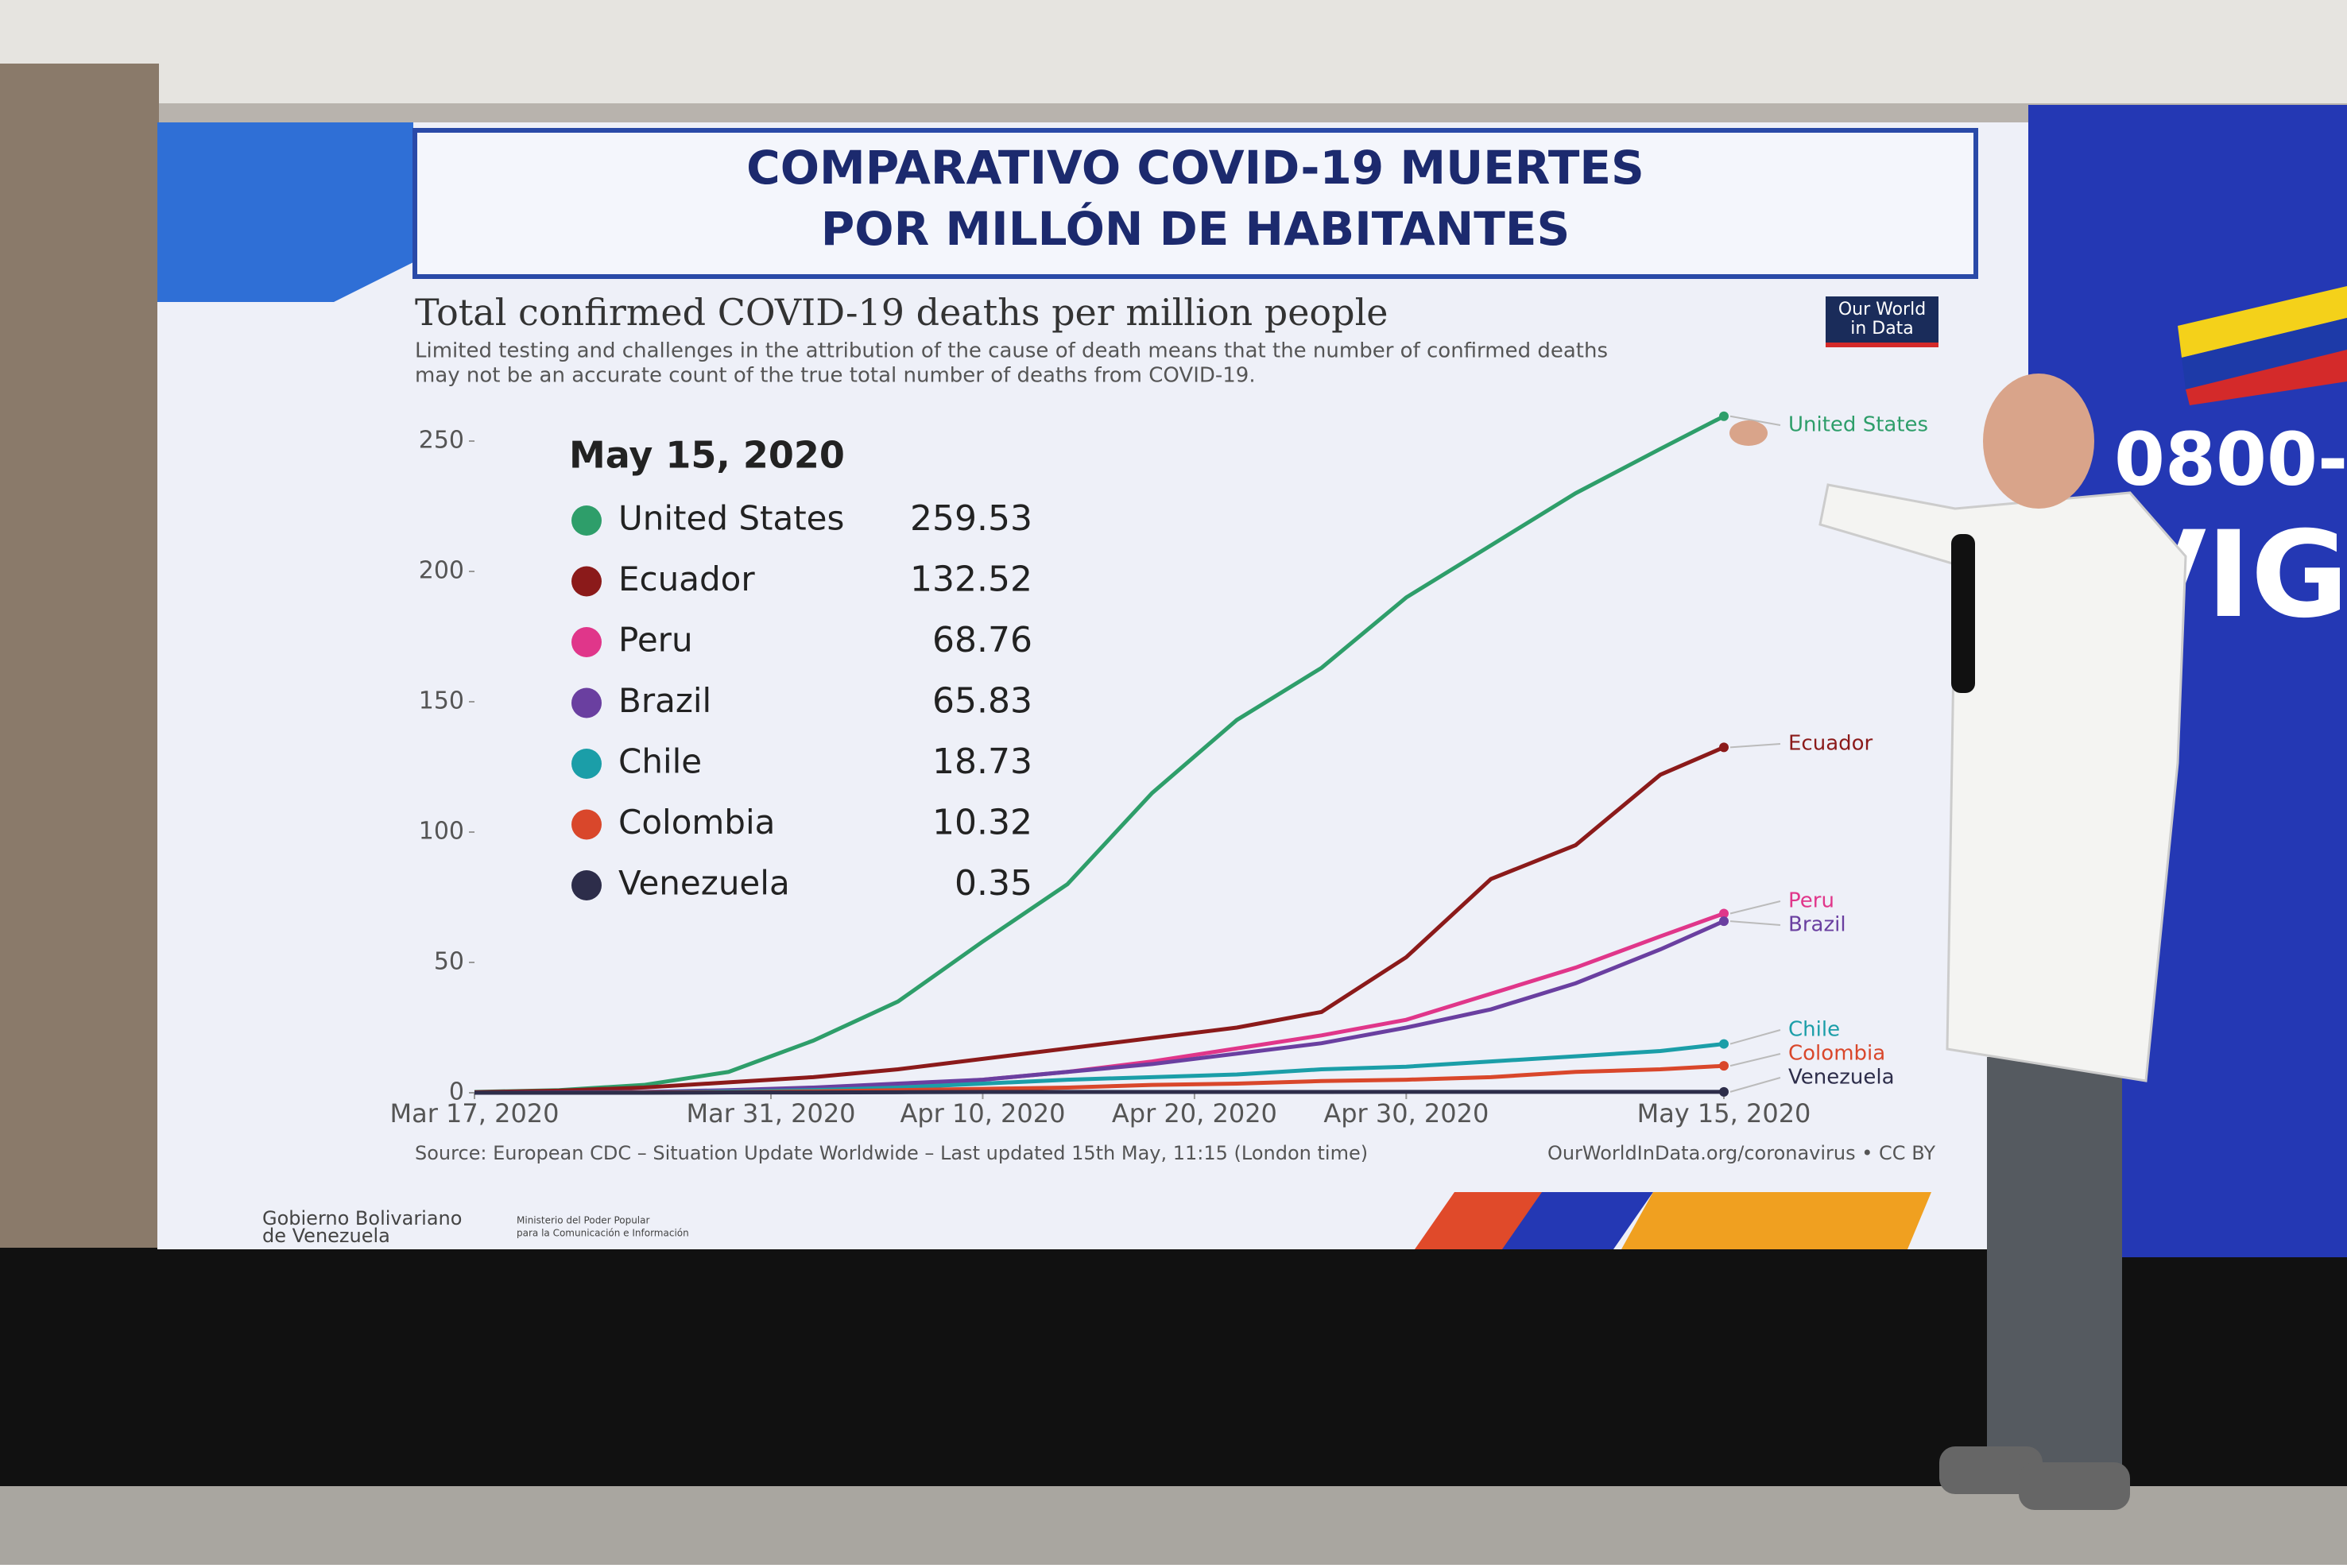 This screenshot has height=1568, width=2347. I want to click on presenter, so click(1958, 942).